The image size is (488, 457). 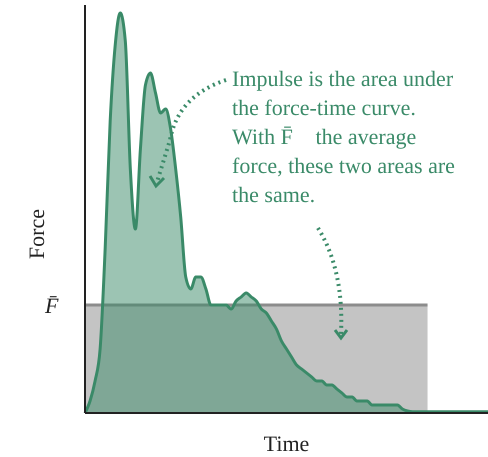 What do you see at coordinates (344, 137) in the screenshot?
I see `annotation: Impulse is the area under the force-time curve. With F̄⃗ the average force, these two areas are the same.` at bounding box center [344, 137].